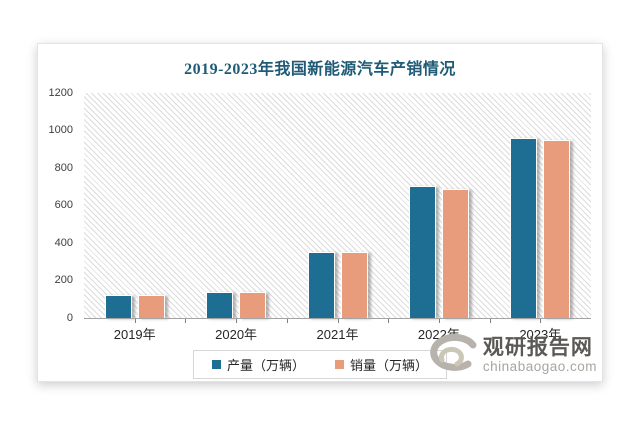  I want to click on y-axis-label: 600, so click(63, 205).